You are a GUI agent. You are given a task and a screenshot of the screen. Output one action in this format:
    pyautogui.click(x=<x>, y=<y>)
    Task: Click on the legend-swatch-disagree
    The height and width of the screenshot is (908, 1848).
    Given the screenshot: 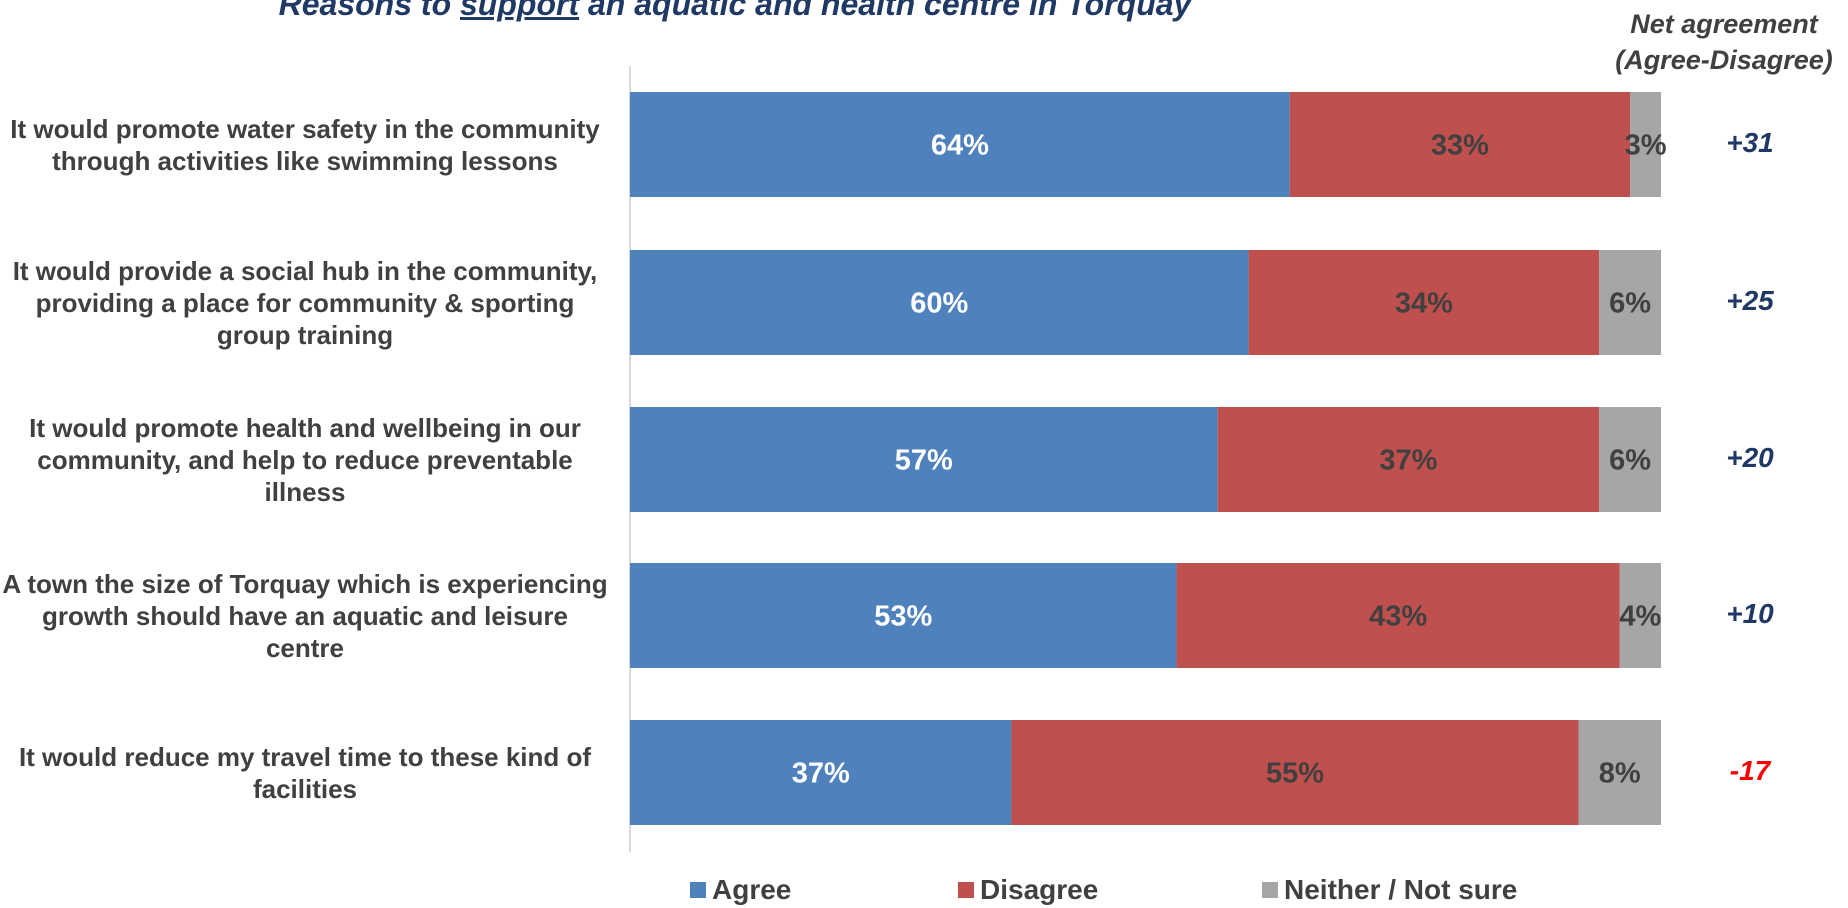 What is the action you would take?
    pyautogui.click(x=966, y=890)
    